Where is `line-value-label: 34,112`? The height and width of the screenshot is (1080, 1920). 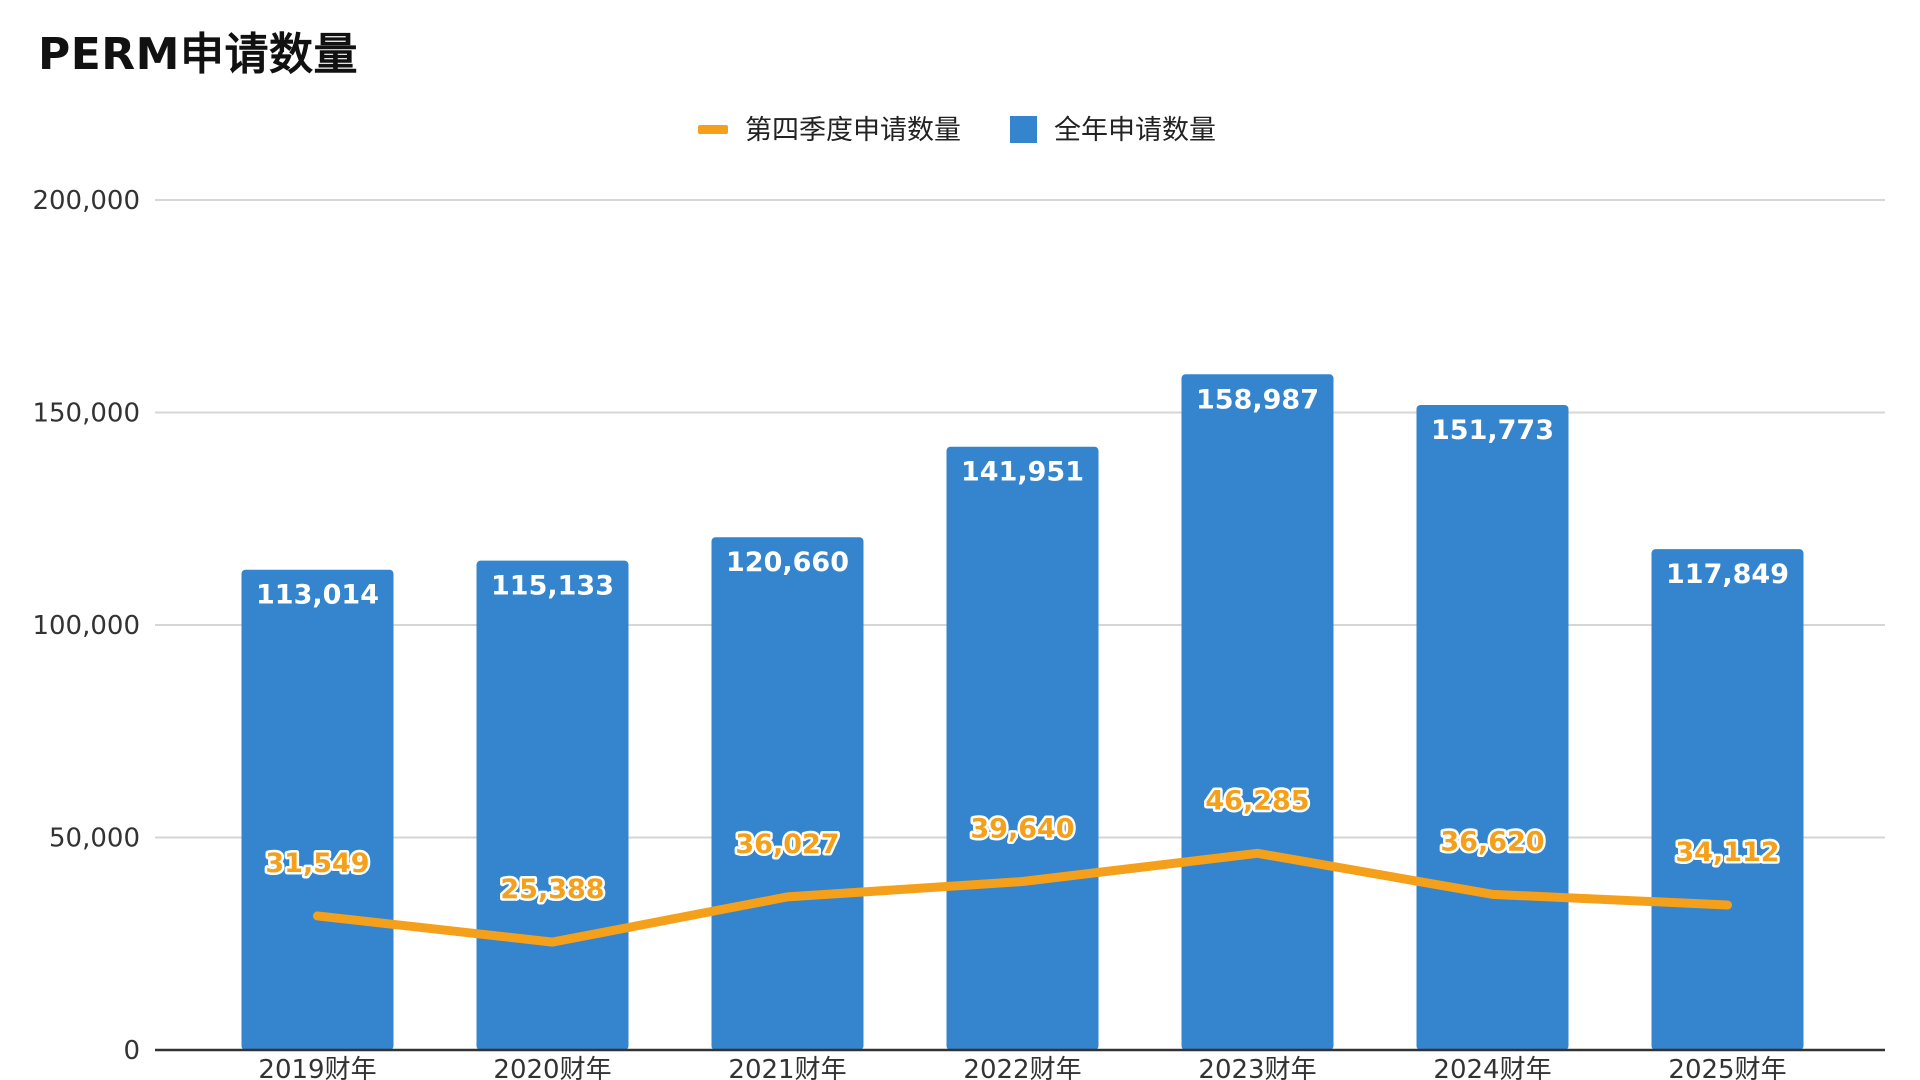 line-value-label: 34,112 is located at coordinates (1727, 852).